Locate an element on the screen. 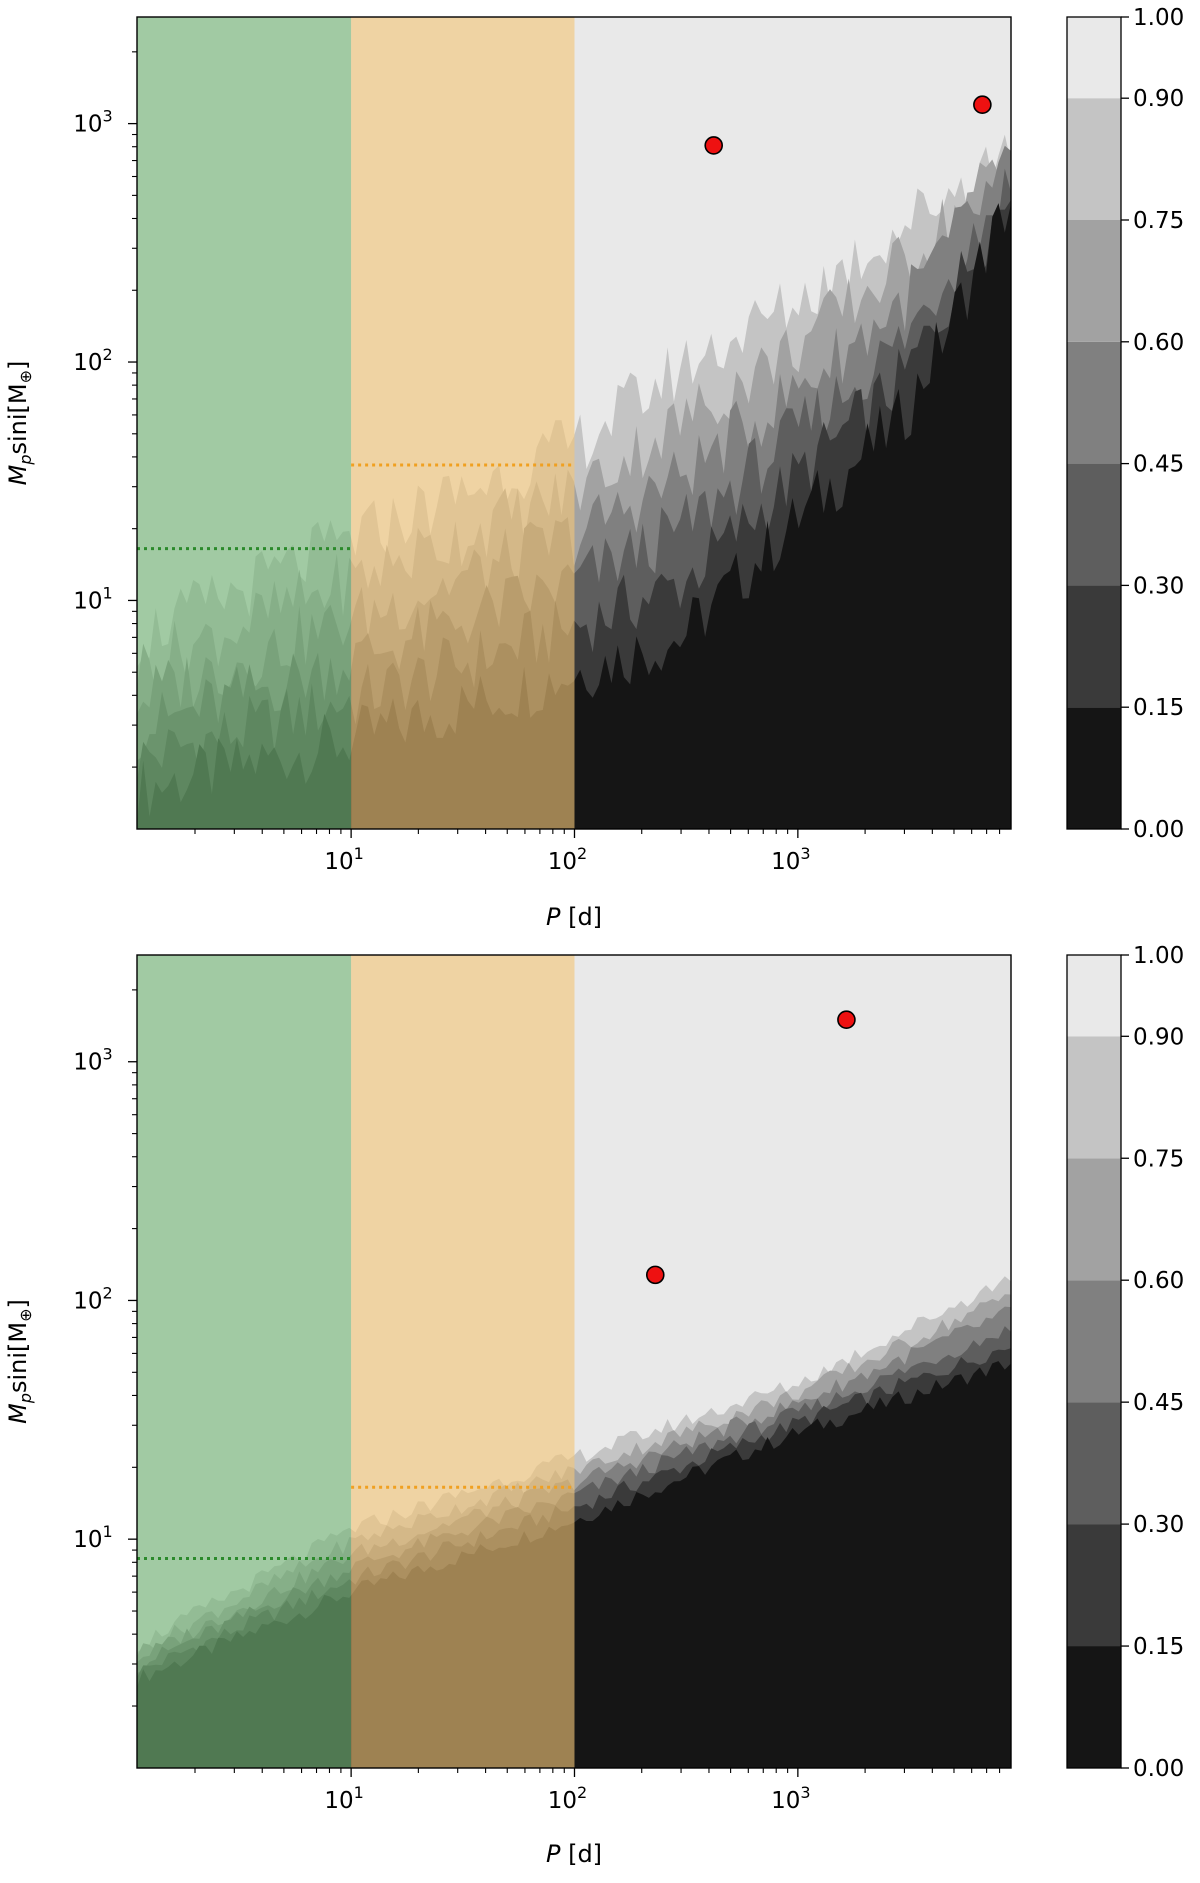 Image resolution: width=1200 pixels, height=1883 pixels. y-label-unit-sub: ⊕ is located at coordinates (25, 1314).